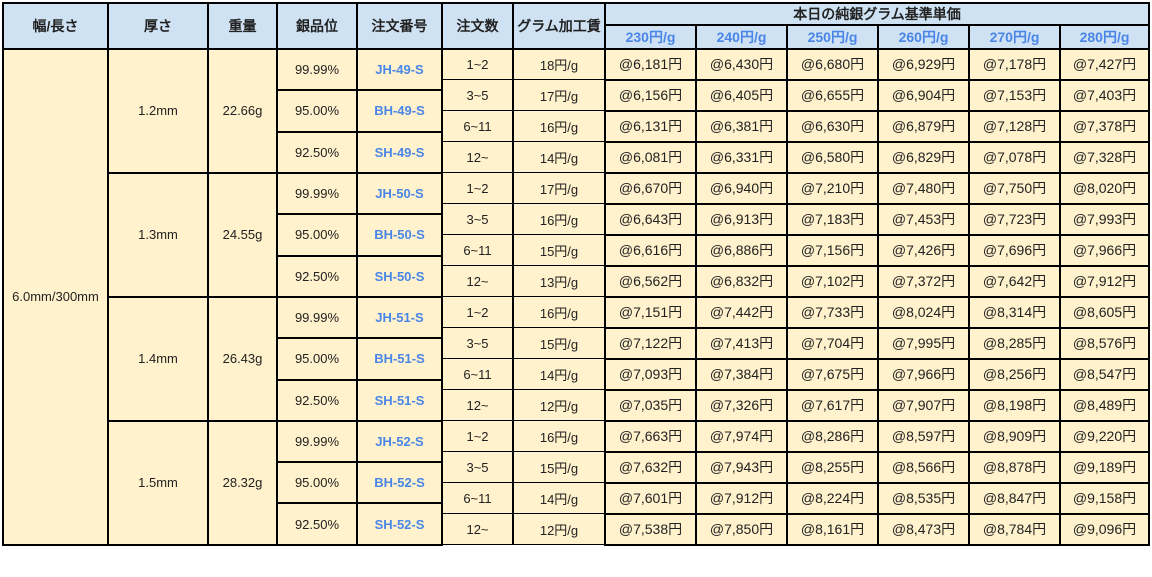 This screenshot has height=577, width=1152. What do you see at coordinates (399, 276) in the screenshot?
I see `order-code-cell: SH-50-S` at bounding box center [399, 276].